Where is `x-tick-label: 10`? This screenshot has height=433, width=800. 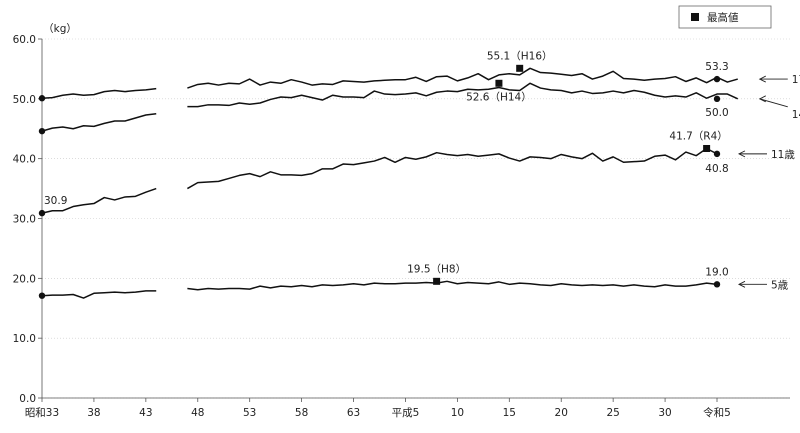 x-tick-label: 10 is located at coordinates (457, 413).